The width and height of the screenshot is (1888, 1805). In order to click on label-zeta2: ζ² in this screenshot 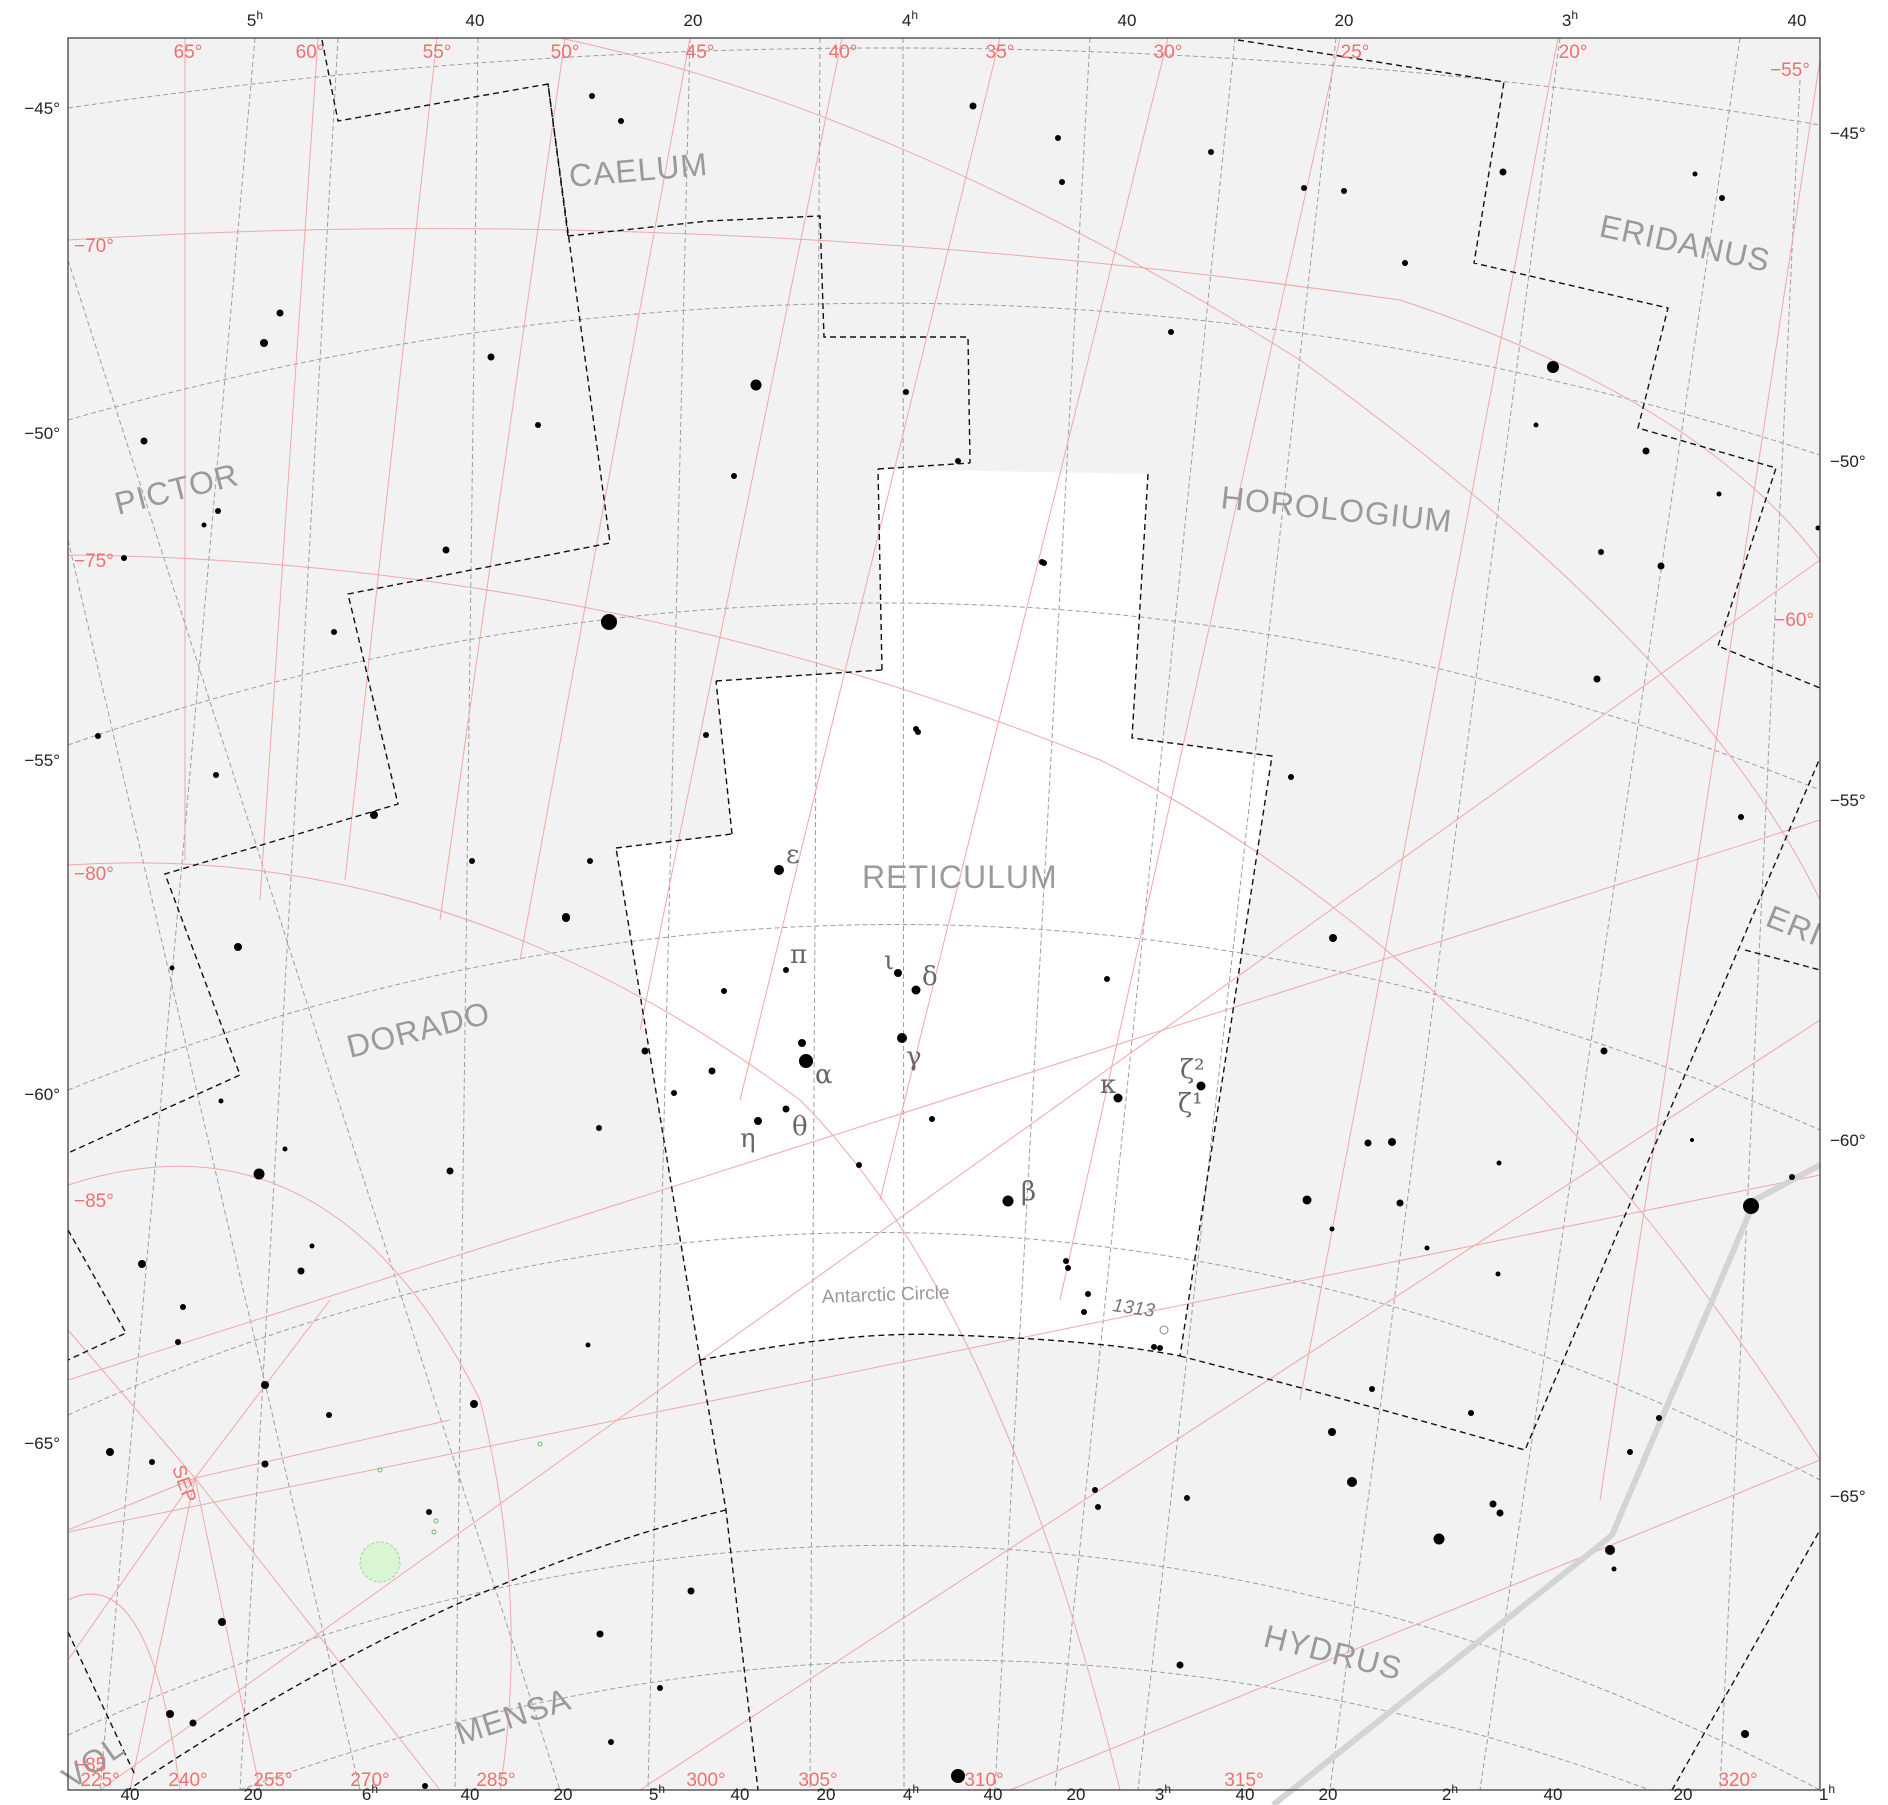, I will do `click(1192, 1070)`.